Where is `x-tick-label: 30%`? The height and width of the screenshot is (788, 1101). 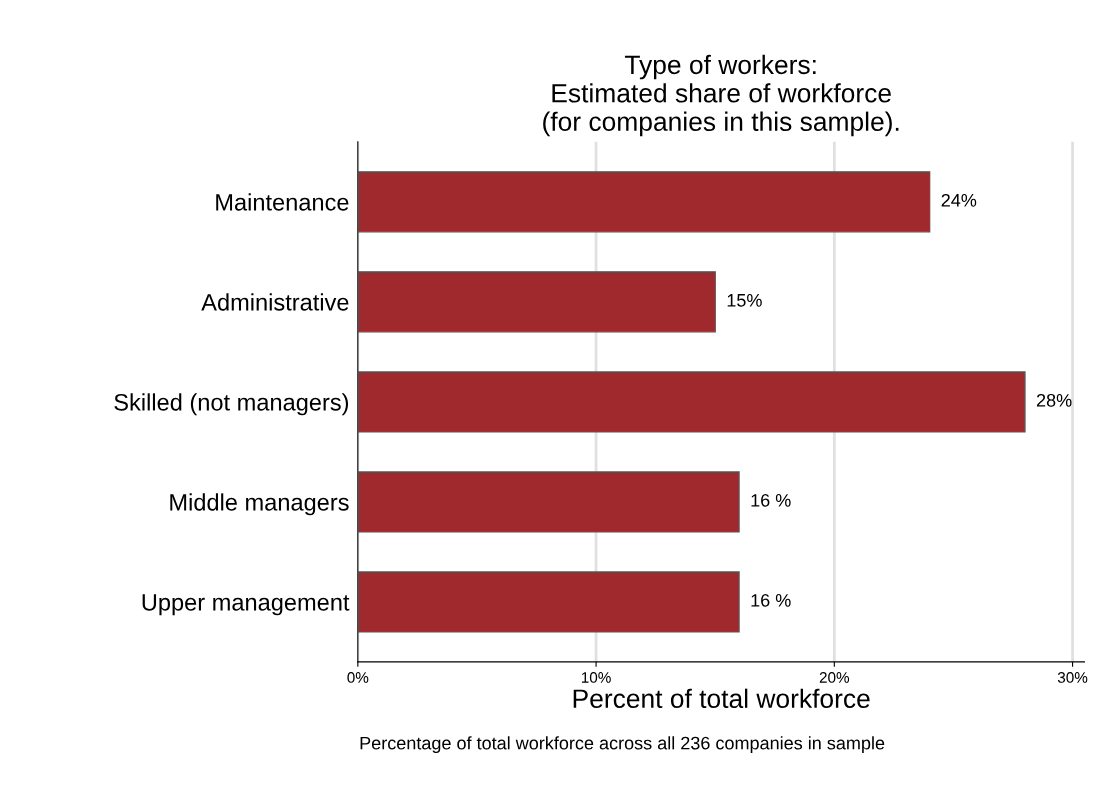 x-tick-label: 30% is located at coordinates (1072, 677).